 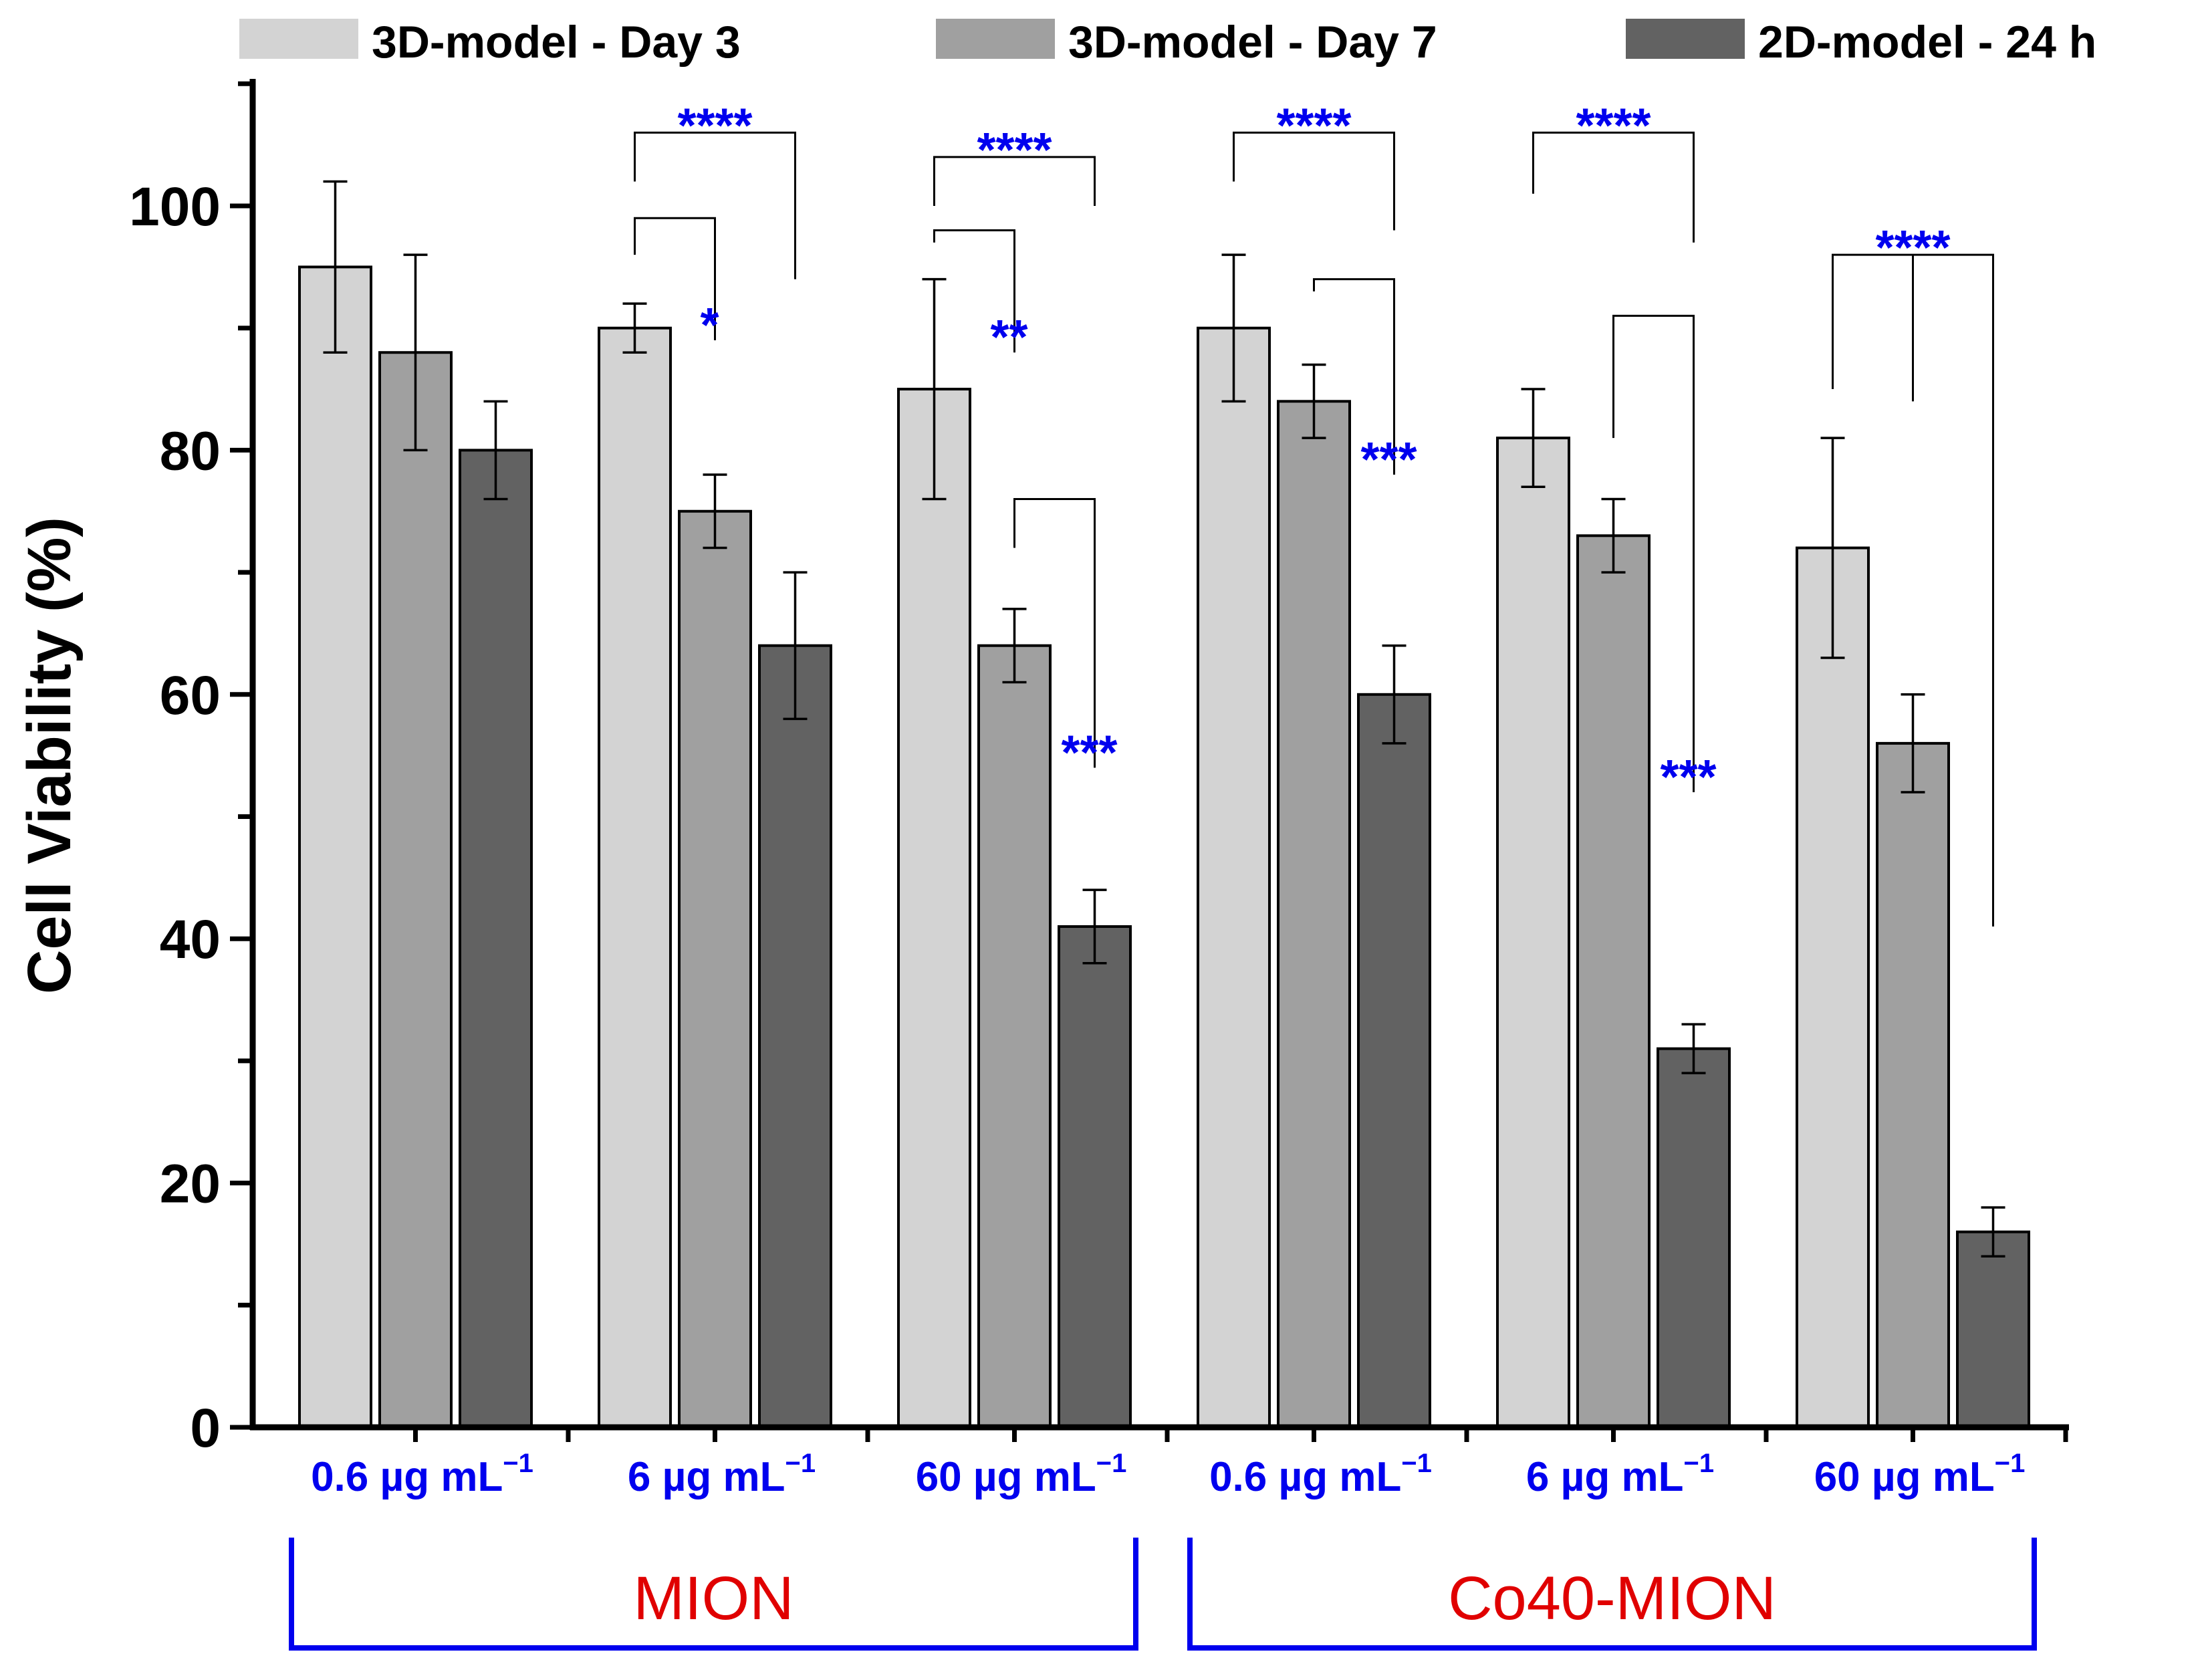 I want to click on y-tick-label: 80, so click(x=190, y=451).